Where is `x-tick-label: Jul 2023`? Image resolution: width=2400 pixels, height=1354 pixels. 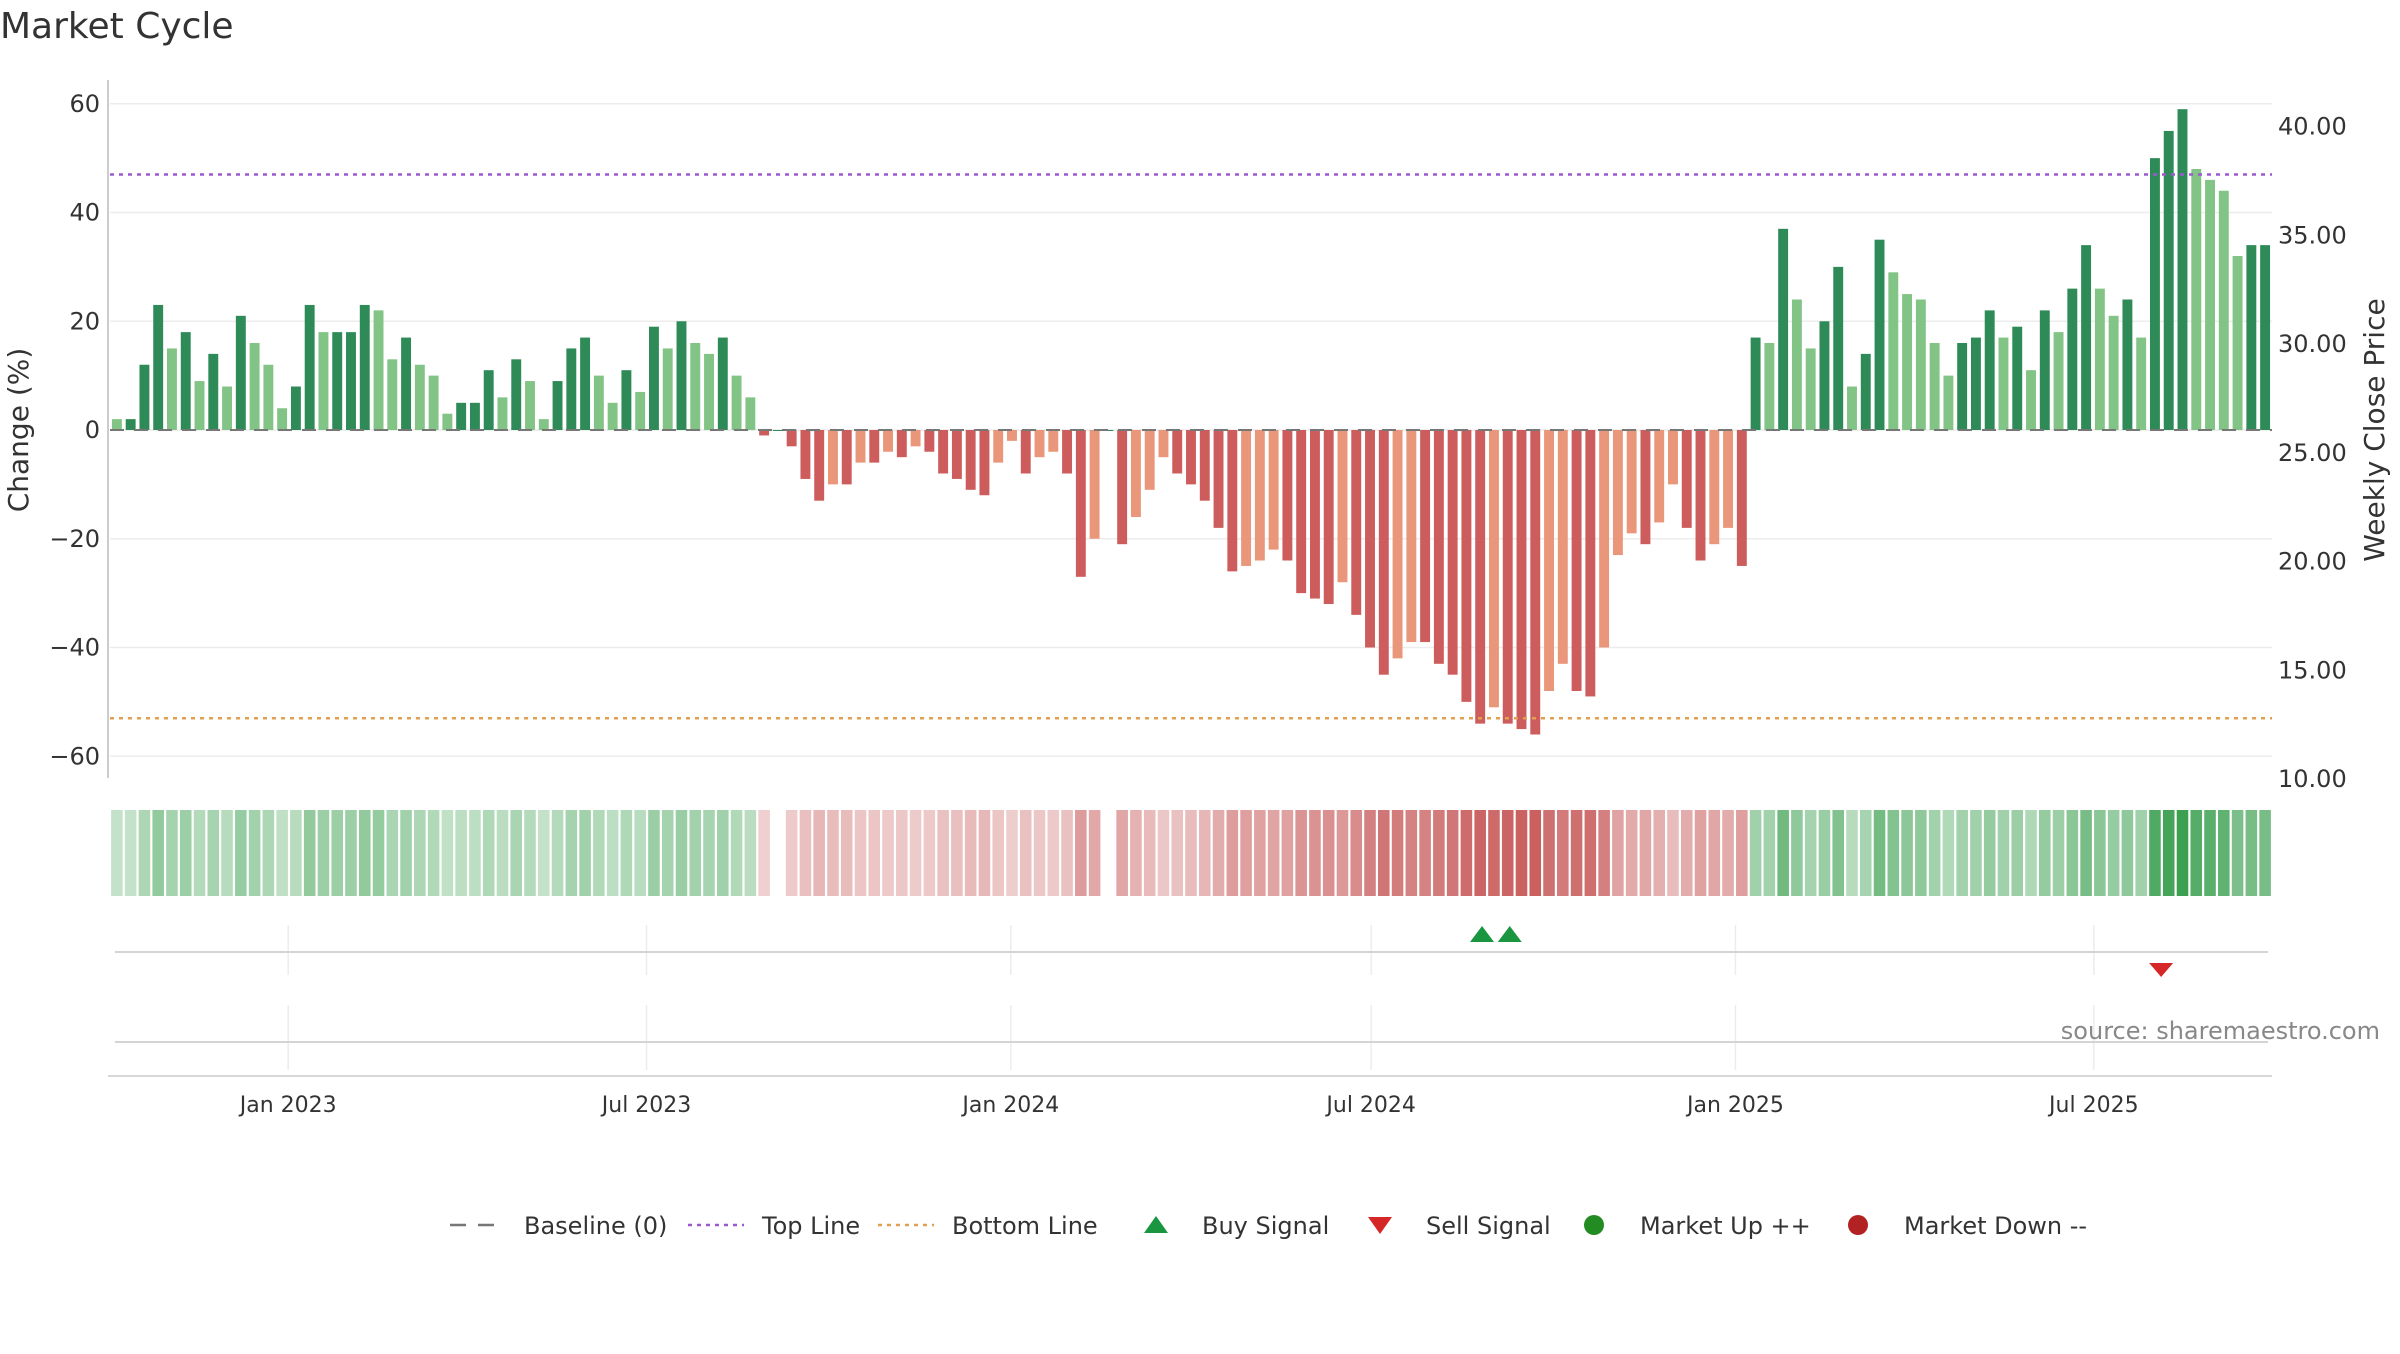 x-tick-label: Jul 2023 is located at coordinates (646, 1105).